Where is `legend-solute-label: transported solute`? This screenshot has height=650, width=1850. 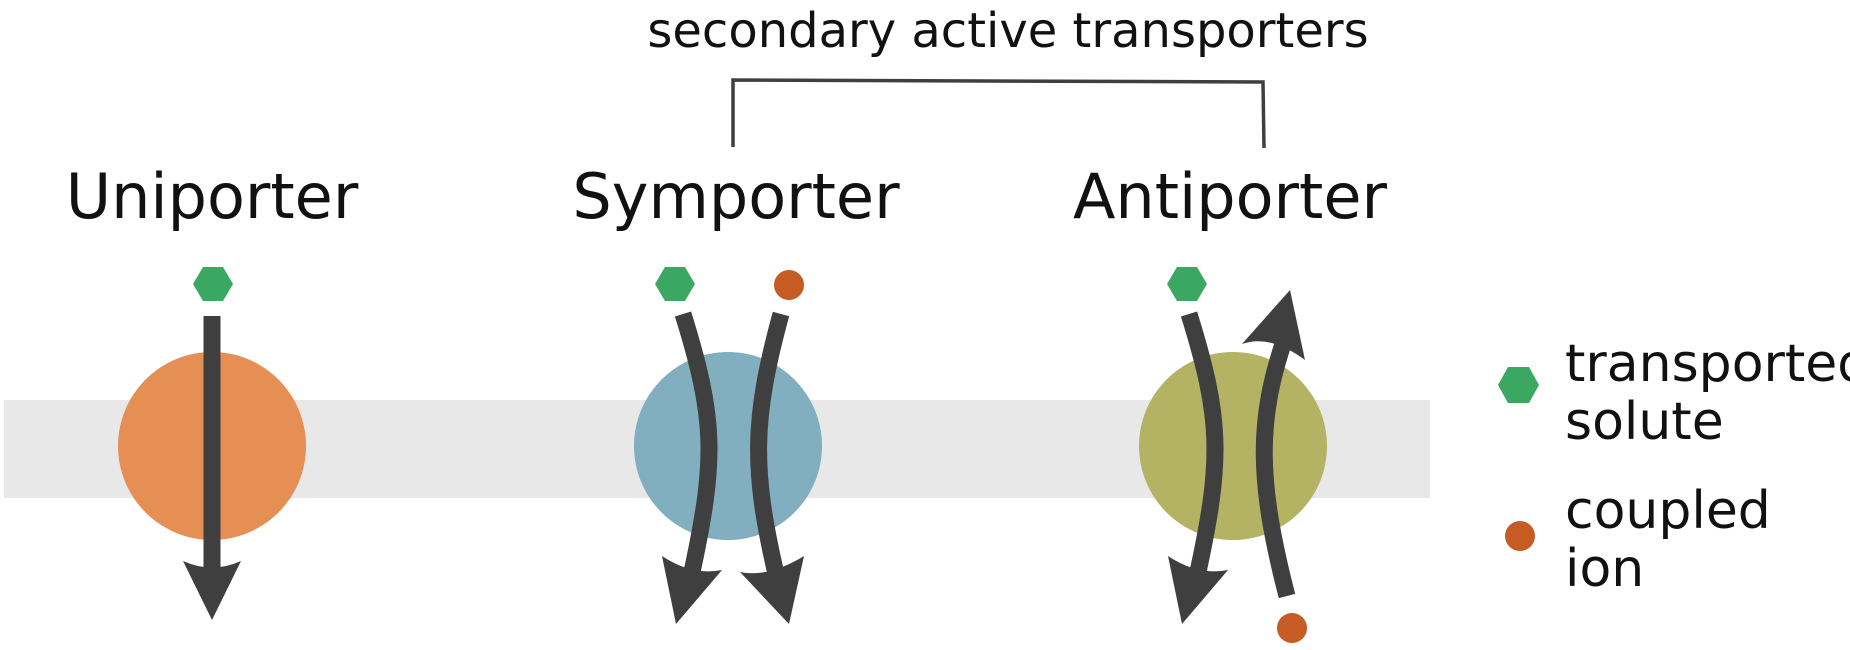
legend-solute-label: transported solute is located at coordinates (1707, 393).